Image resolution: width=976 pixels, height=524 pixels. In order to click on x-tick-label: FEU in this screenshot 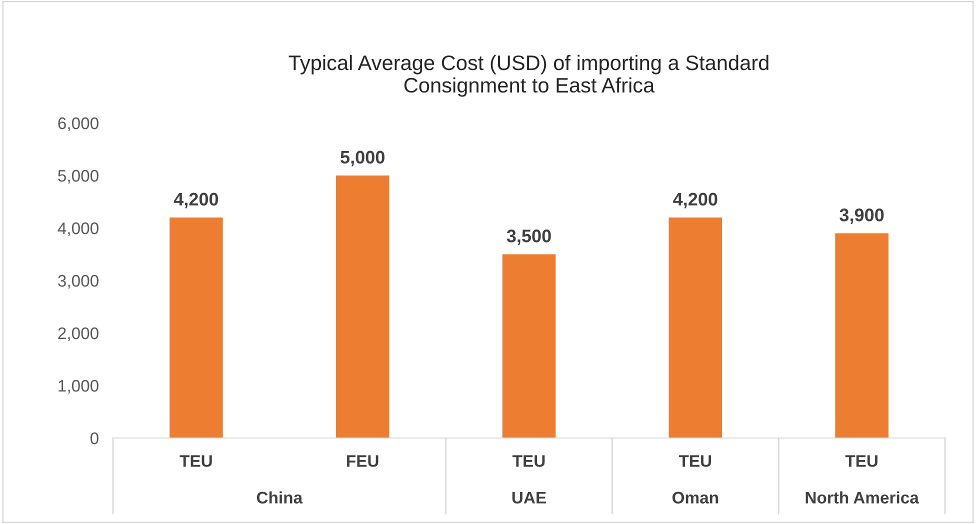, I will do `click(362, 461)`.